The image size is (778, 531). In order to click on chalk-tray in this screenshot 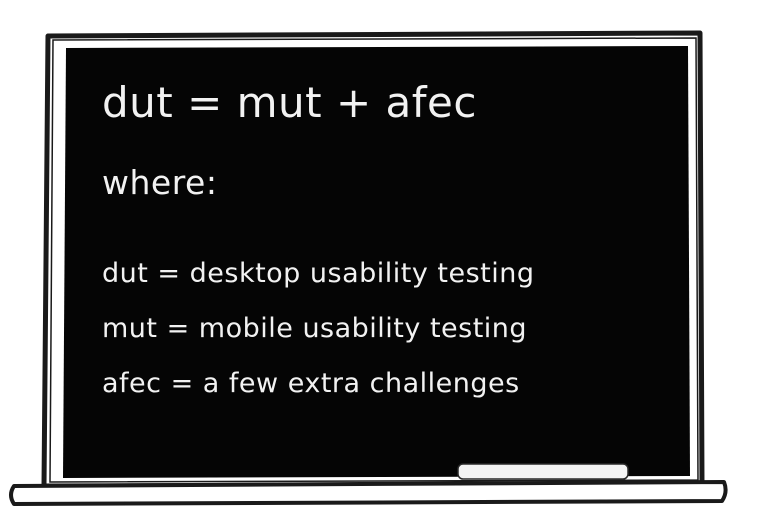, I will do `click(368, 493)`.